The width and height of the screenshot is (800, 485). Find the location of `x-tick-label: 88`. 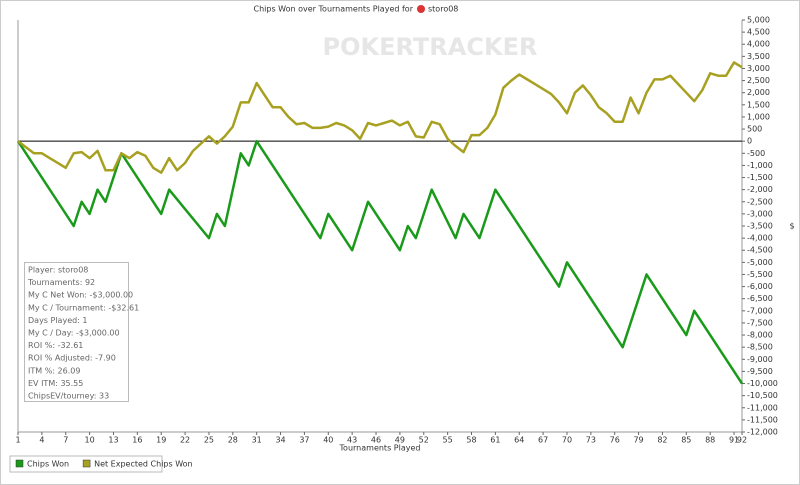

x-tick-label: 88 is located at coordinates (710, 440).